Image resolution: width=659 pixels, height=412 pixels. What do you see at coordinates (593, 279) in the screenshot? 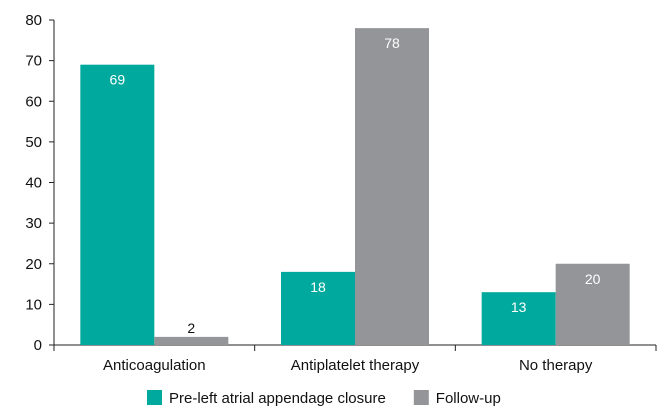
I see `data-label: 20` at bounding box center [593, 279].